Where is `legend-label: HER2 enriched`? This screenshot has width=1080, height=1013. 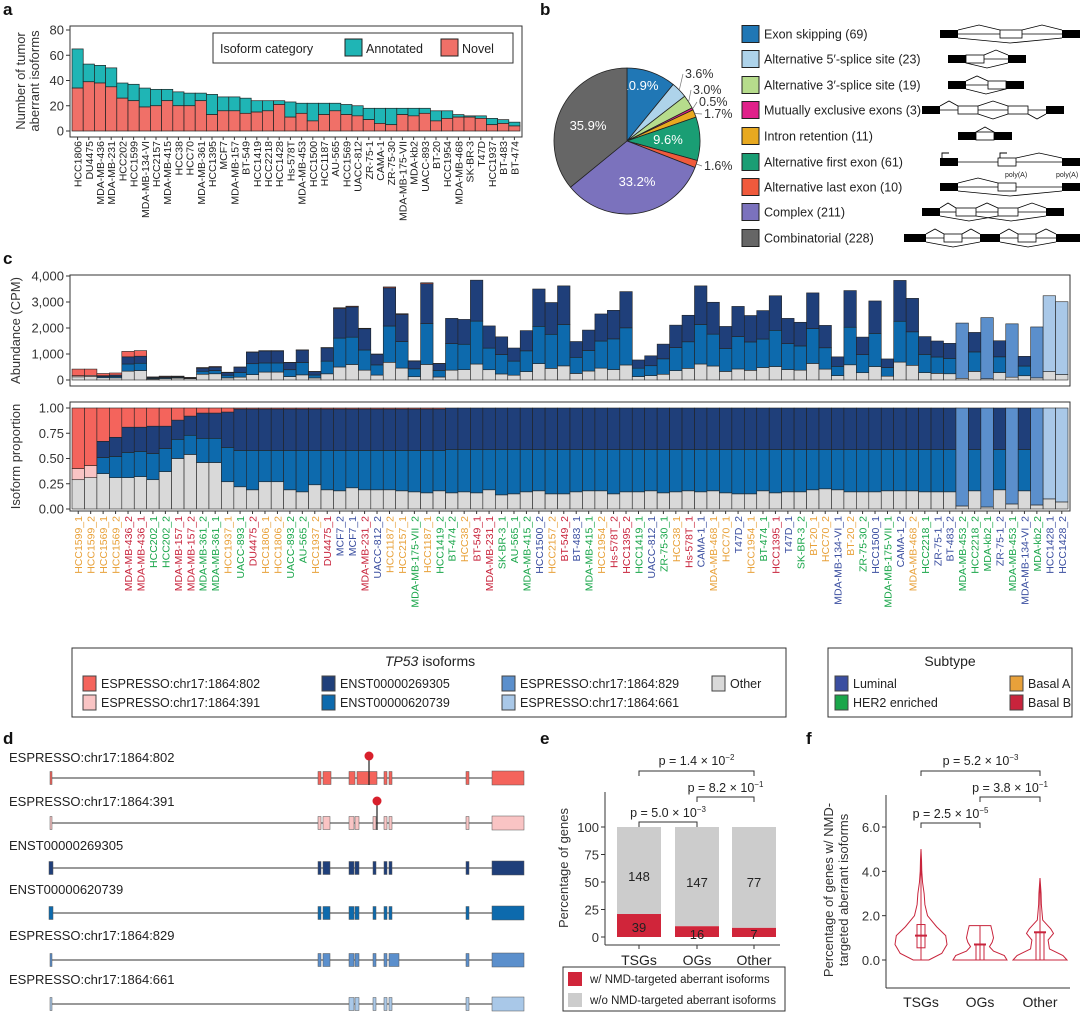 legend-label: HER2 enriched is located at coordinates (895, 703).